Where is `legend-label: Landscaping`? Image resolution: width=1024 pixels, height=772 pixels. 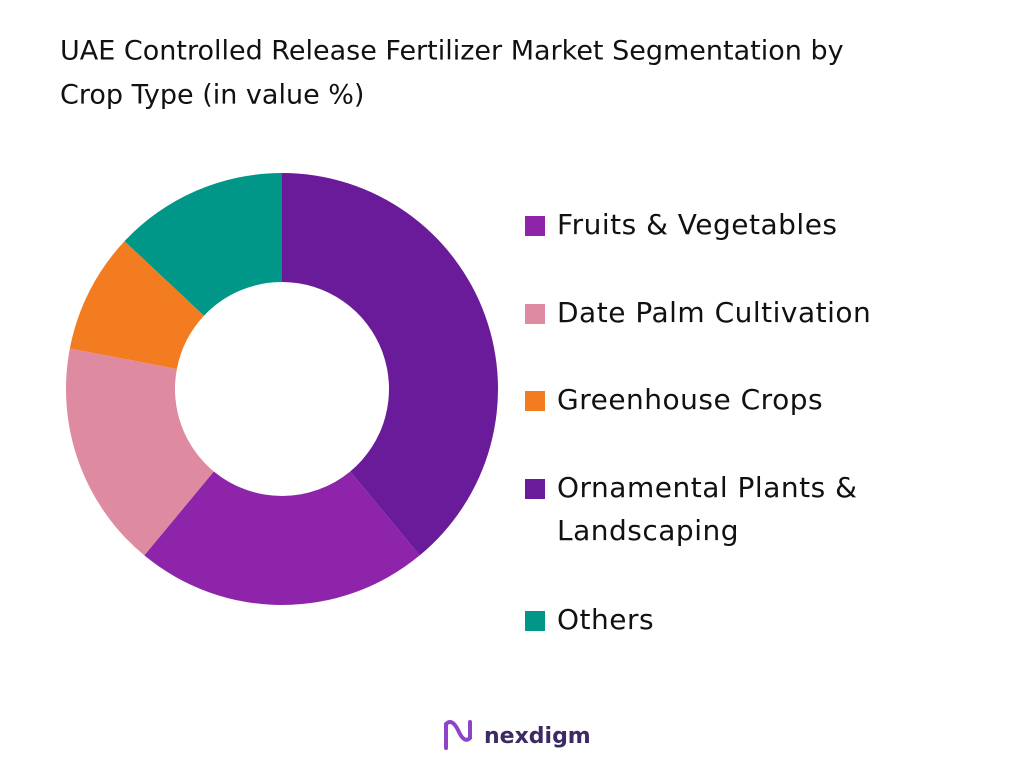 legend-label: Landscaping is located at coordinates (648, 530).